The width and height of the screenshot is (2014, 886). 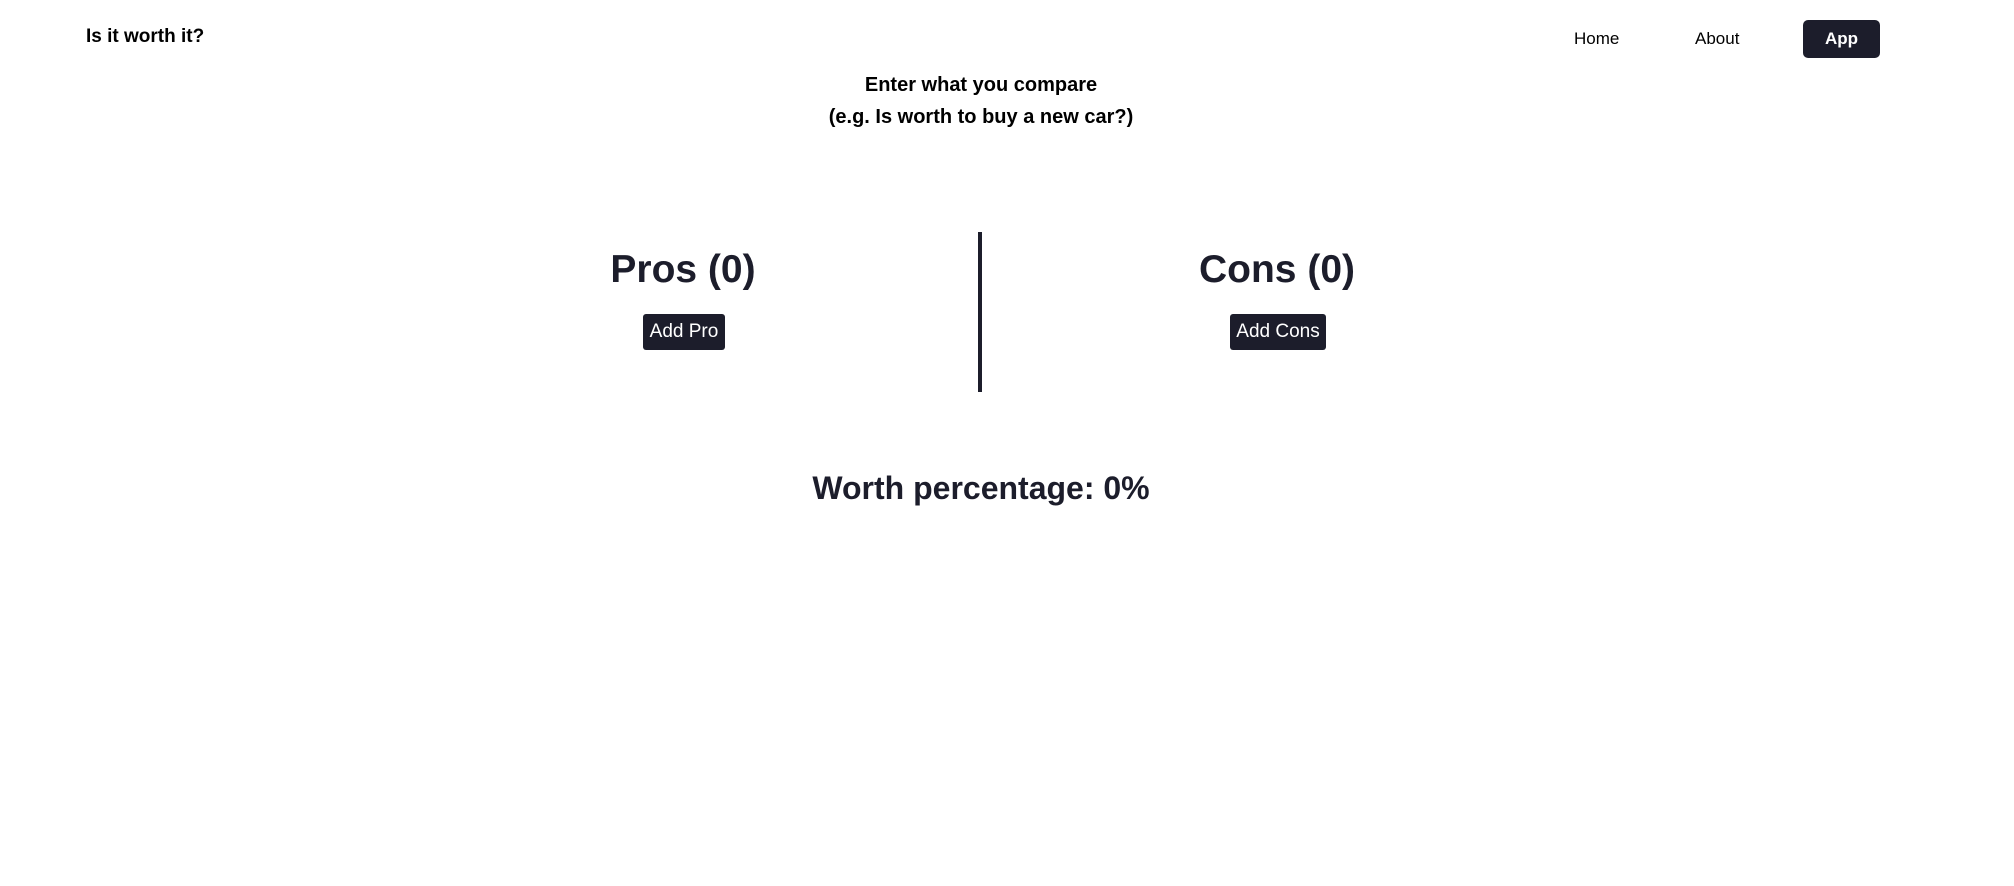 I want to click on add-pro-button: Add Pro, so click(x=684, y=332).